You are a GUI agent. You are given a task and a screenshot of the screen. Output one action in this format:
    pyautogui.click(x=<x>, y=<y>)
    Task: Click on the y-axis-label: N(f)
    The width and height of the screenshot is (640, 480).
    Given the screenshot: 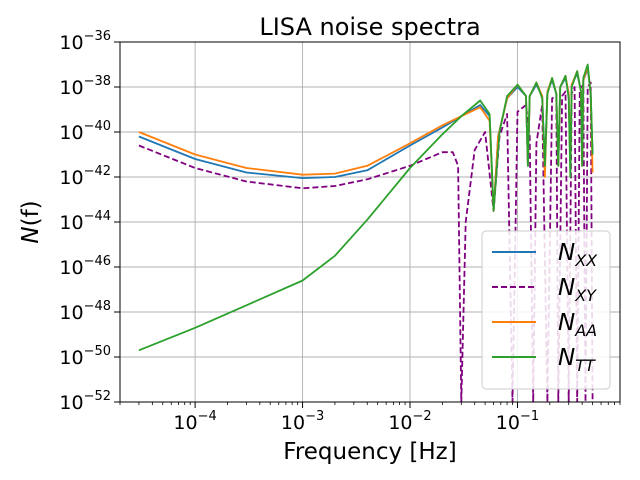 What is the action you would take?
    pyautogui.click(x=31, y=221)
    